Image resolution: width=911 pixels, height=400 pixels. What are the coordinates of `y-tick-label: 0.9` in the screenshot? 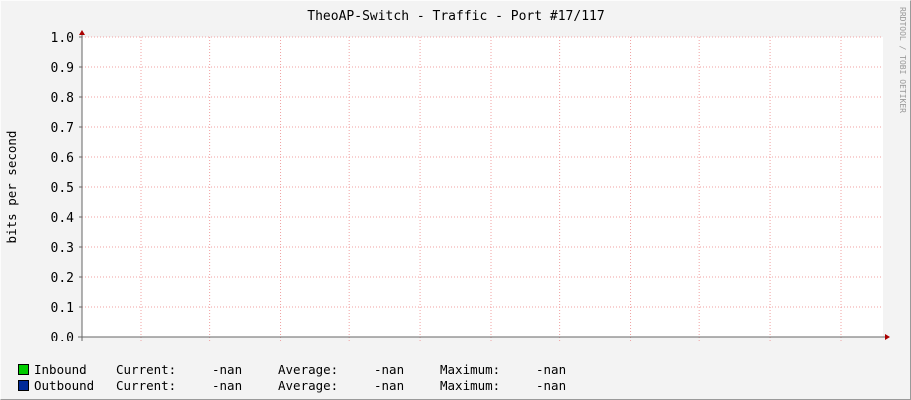 It's located at (62, 68).